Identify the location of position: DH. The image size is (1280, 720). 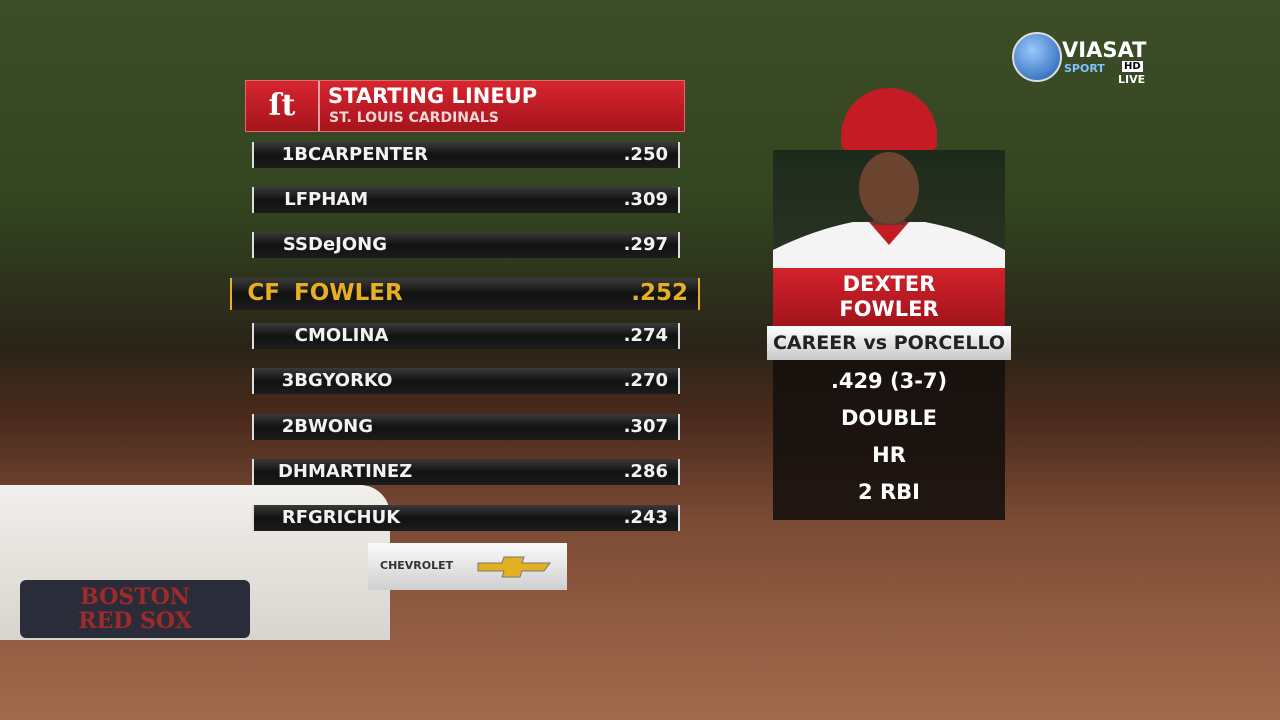
(292, 471).